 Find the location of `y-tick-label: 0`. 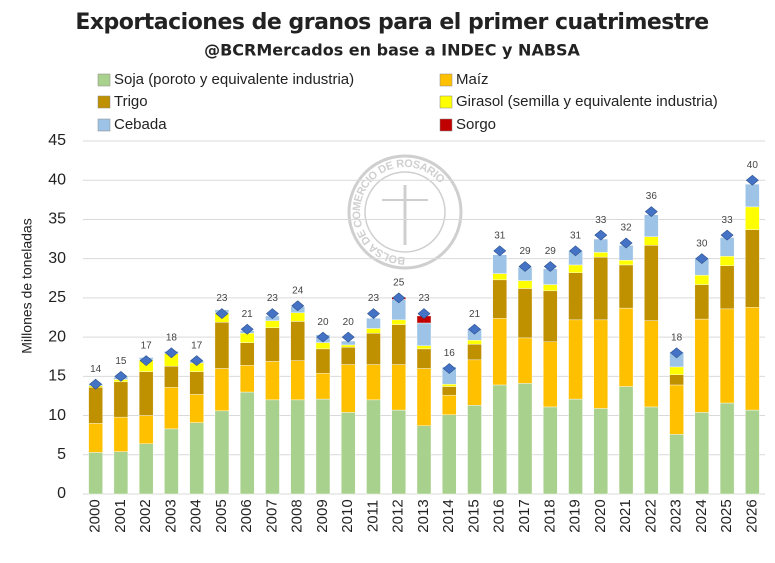

y-tick-label: 0 is located at coordinates (61, 493).